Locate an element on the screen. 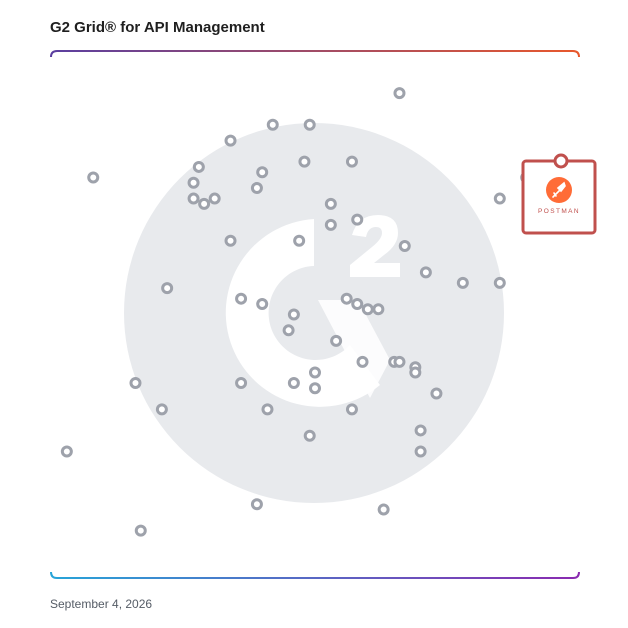 The width and height of the screenshot is (628, 628). featured-vendor-postman: POSTMAN is located at coordinates (559, 194).